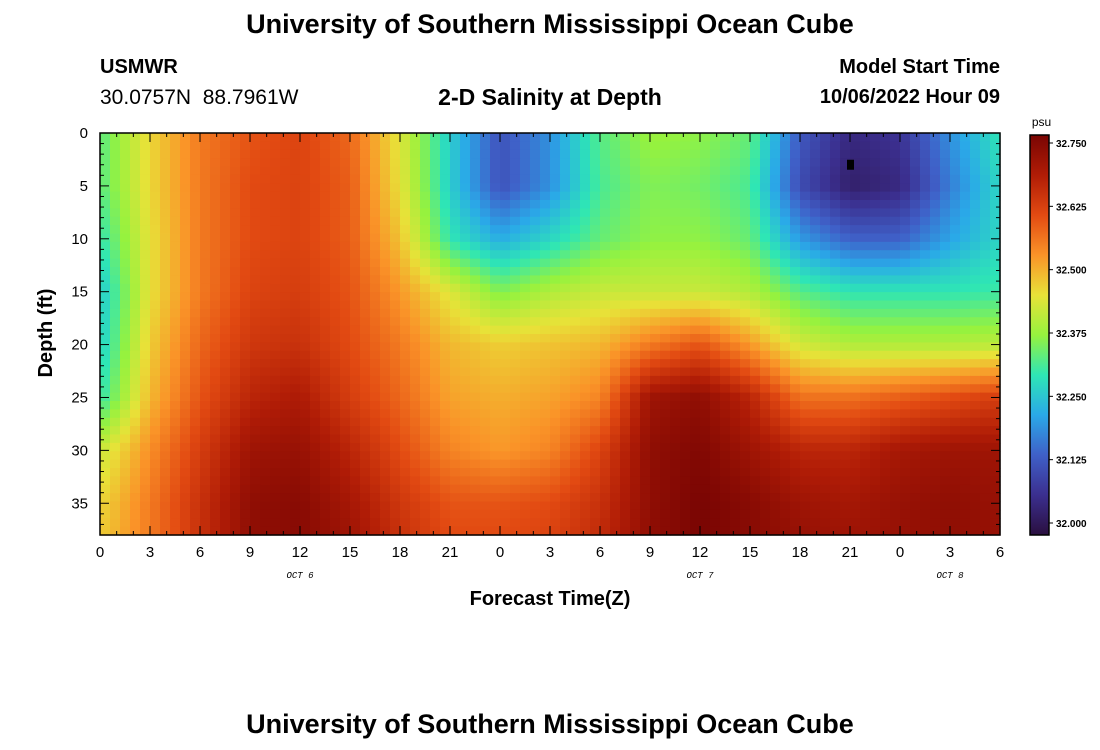  What do you see at coordinates (300, 552) in the screenshot?
I see `x-tick-label: 12` at bounding box center [300, 552].